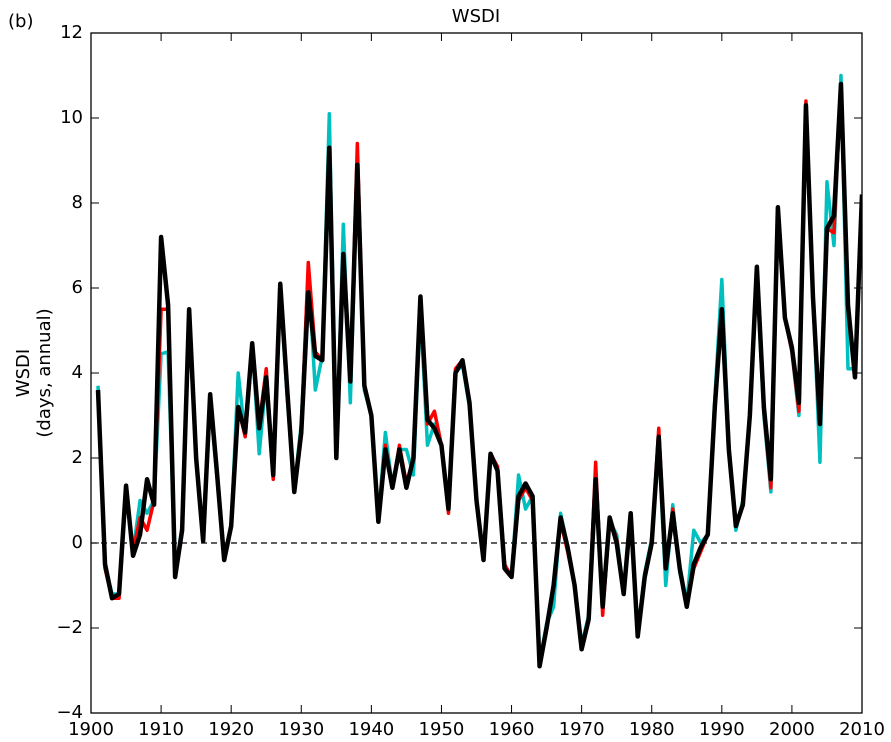 Image resolution: width=891 pixels, height=742 pixels. I want to click on y-tick-label: 6, so click(77, 287).